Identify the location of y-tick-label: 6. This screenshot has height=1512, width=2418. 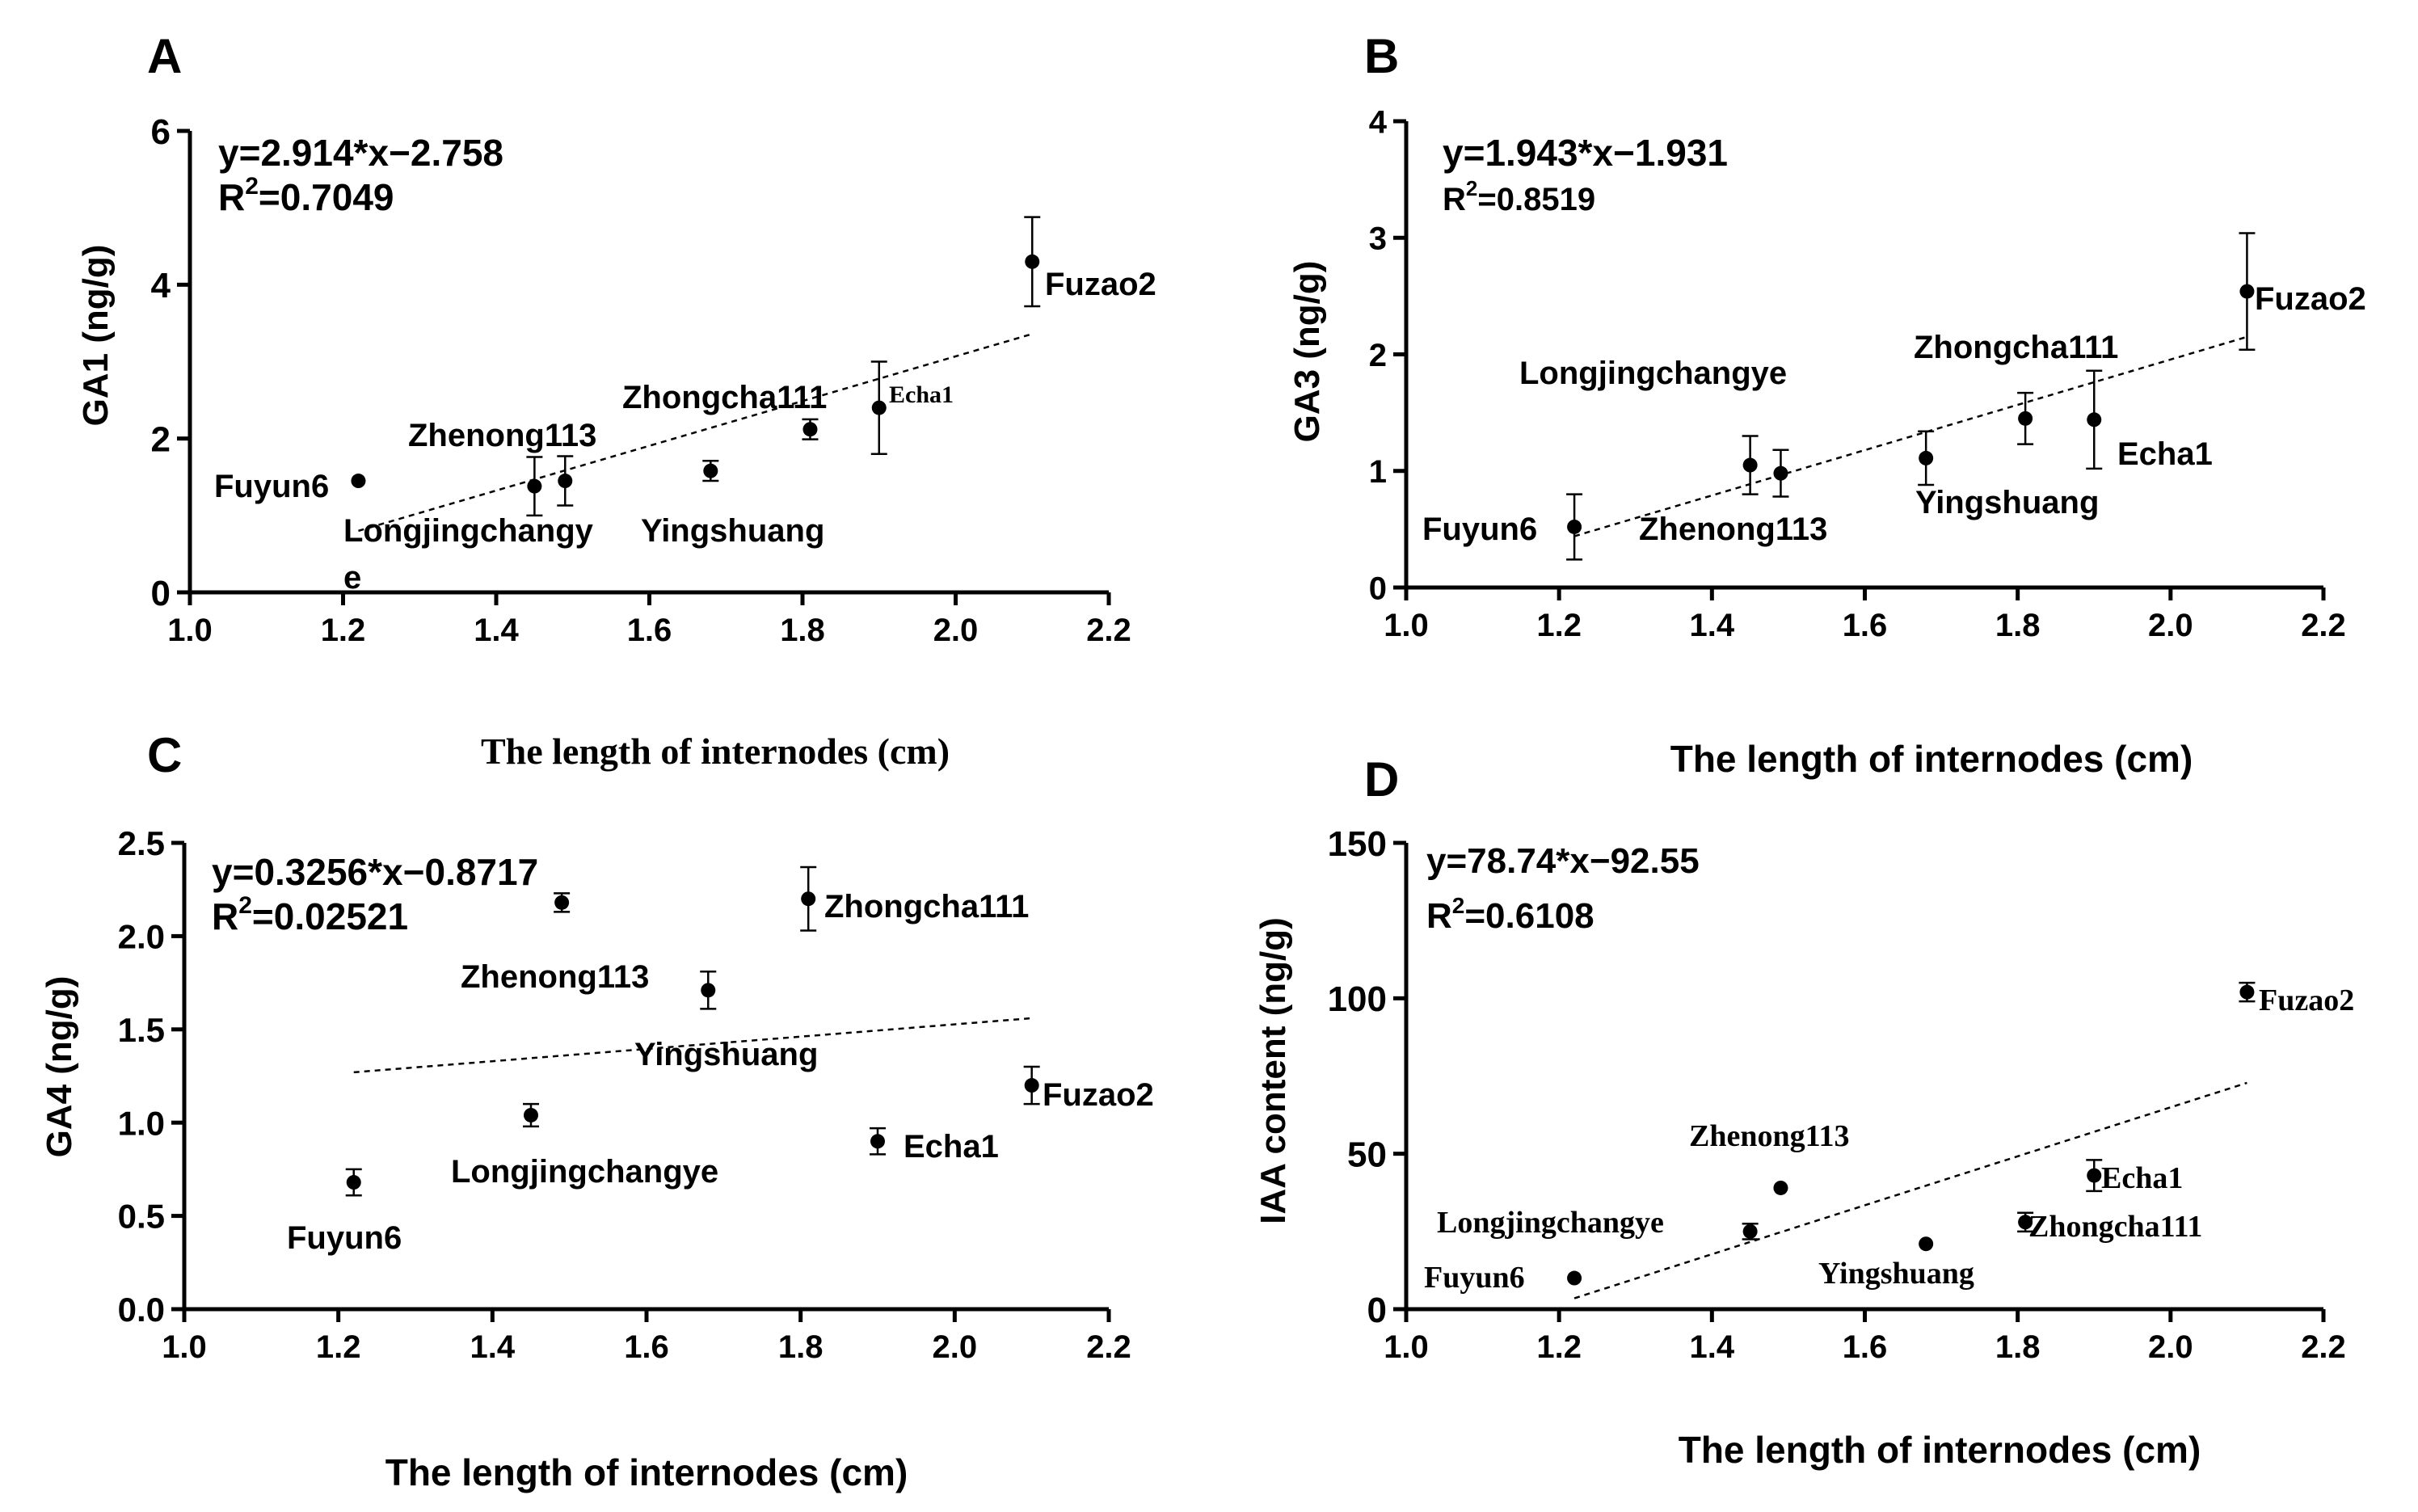
(161, 132).